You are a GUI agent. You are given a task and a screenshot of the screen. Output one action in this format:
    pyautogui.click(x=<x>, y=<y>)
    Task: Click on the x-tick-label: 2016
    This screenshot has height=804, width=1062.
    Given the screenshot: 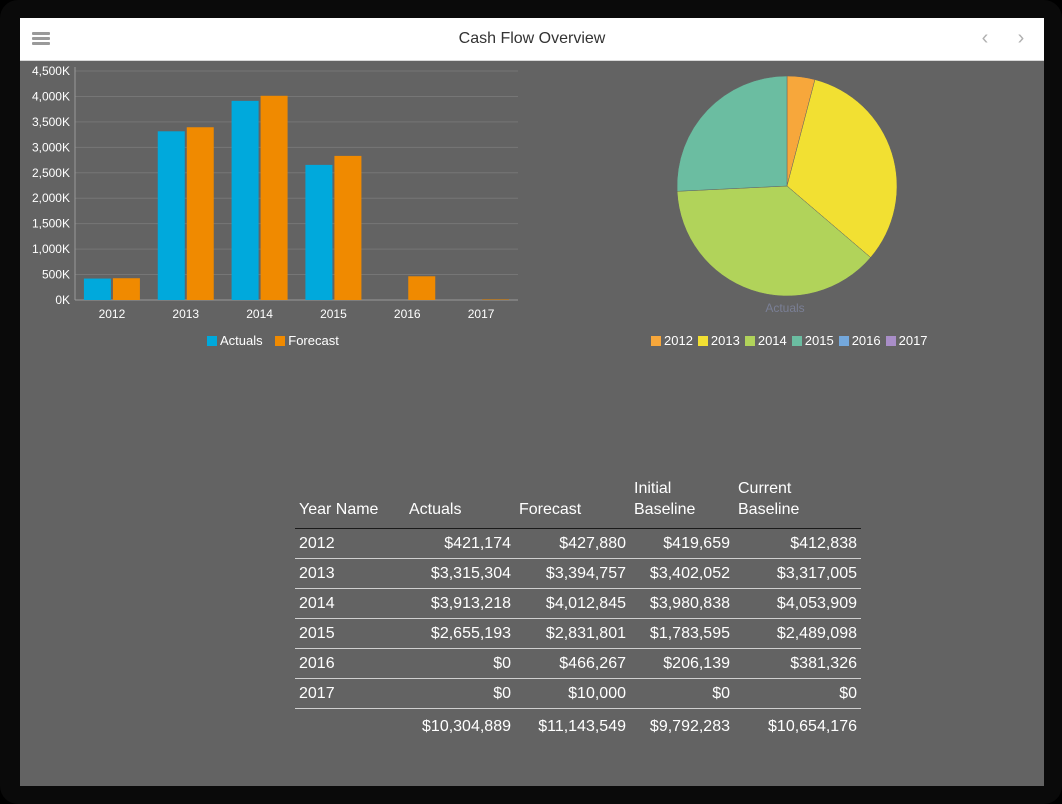 What is the action you would take?
    pyautogui.click(x=407, y=314)
    